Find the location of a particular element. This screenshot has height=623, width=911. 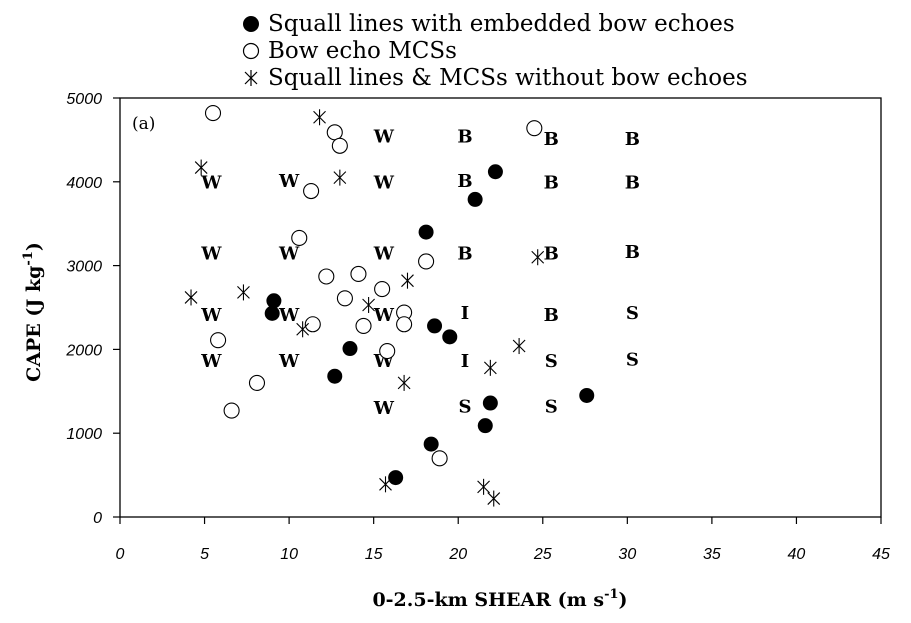

y-tick-label: 3000 is located at coordinates (84, 267).